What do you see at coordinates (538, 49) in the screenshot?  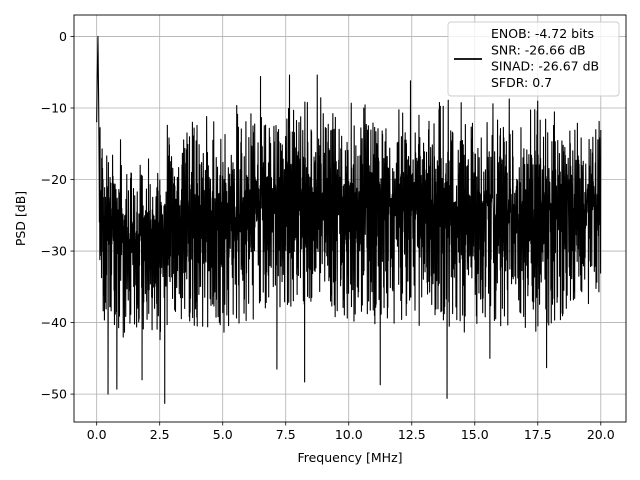 I see `legend-entry: SNR: -26.66 dB` at bounding box center [538, 49].